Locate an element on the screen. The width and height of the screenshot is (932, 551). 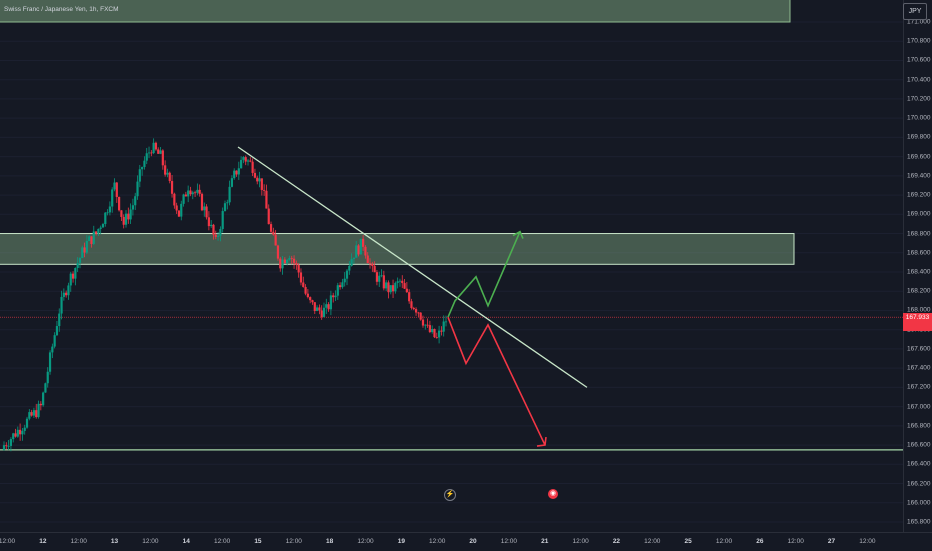
time-axis-label: 15 is located at coordinates (258, 541).